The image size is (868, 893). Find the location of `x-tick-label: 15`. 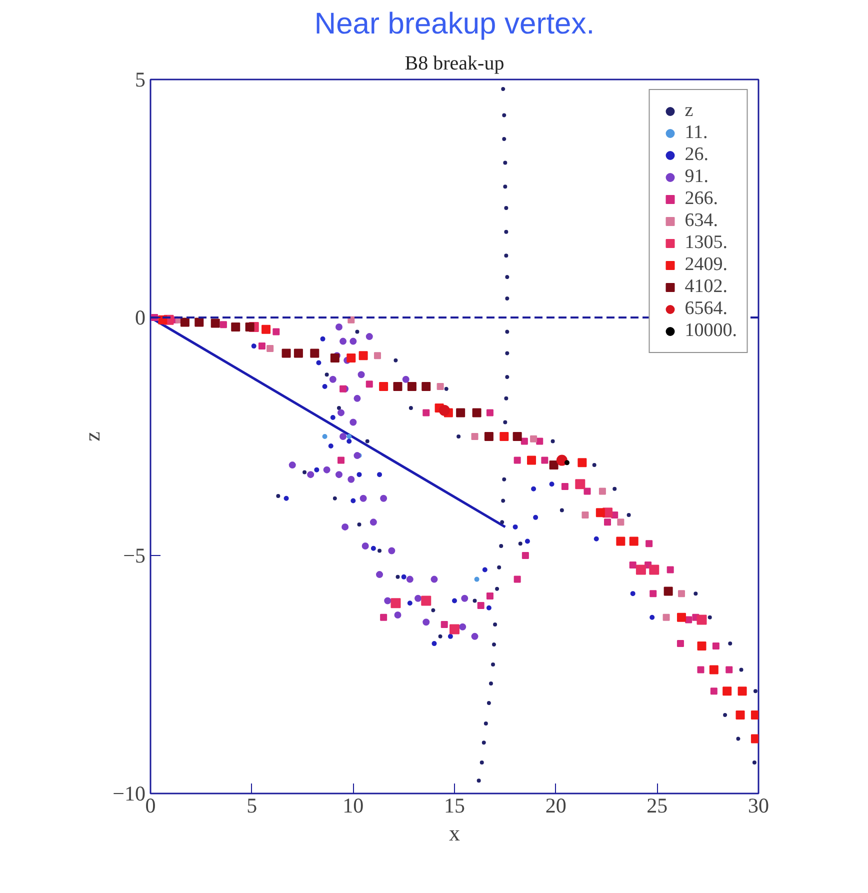

x-tick-label: 15 is located at coordinates (454, 806).